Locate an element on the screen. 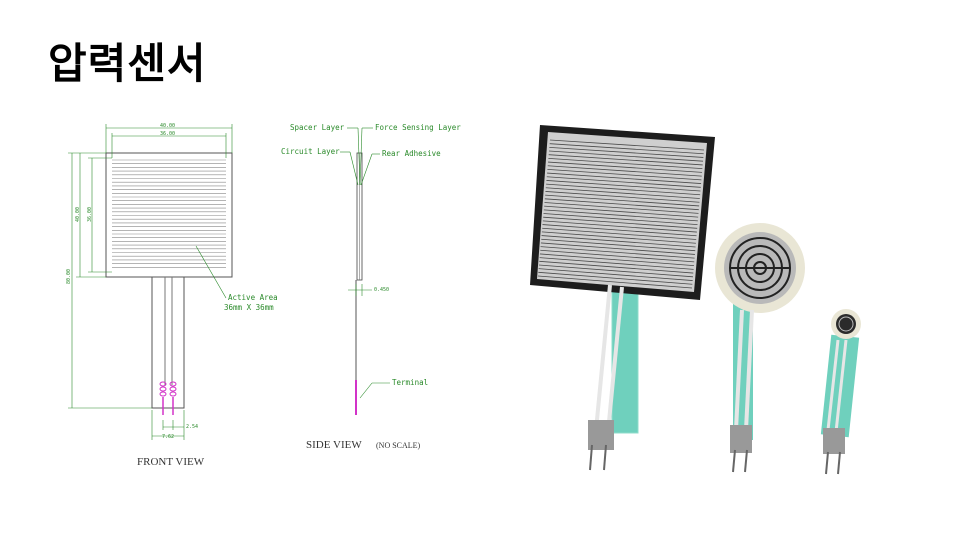  sensor-tail is located at coordinates (168, 343).